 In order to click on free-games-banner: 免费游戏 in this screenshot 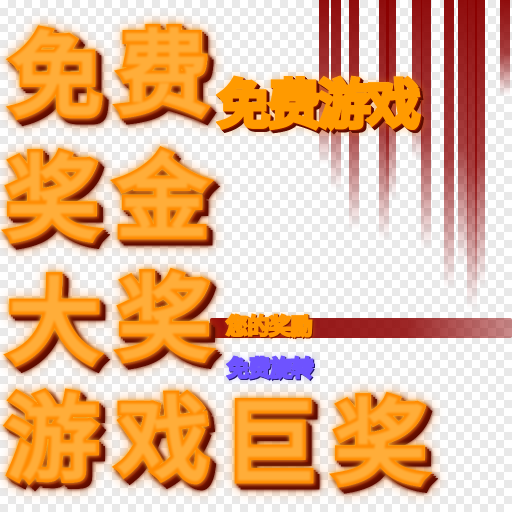, I will do `click(349, 106)`.